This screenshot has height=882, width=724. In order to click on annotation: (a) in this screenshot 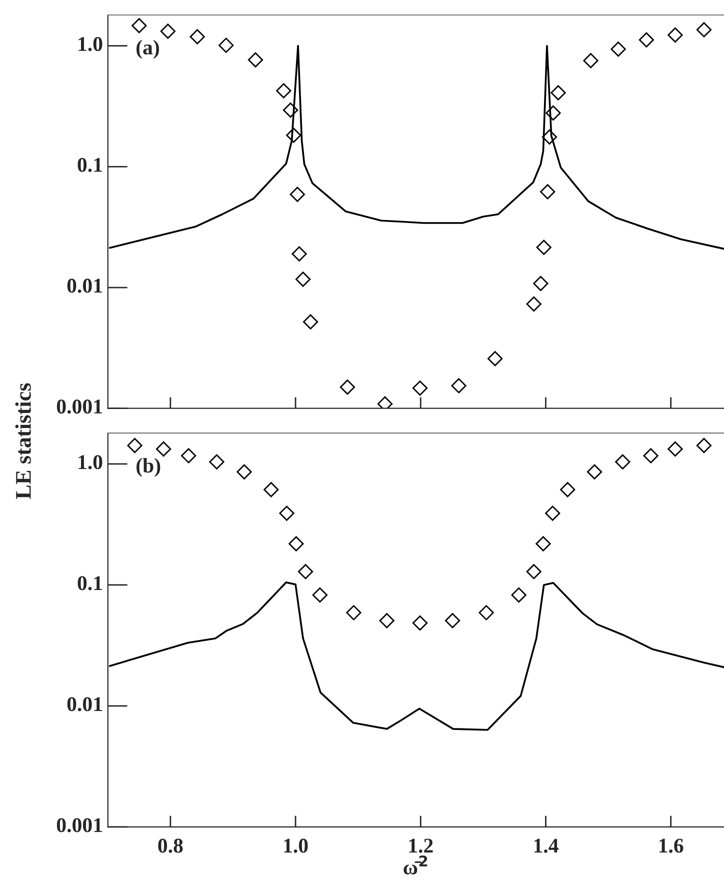, I will do `click(147, 49)`.